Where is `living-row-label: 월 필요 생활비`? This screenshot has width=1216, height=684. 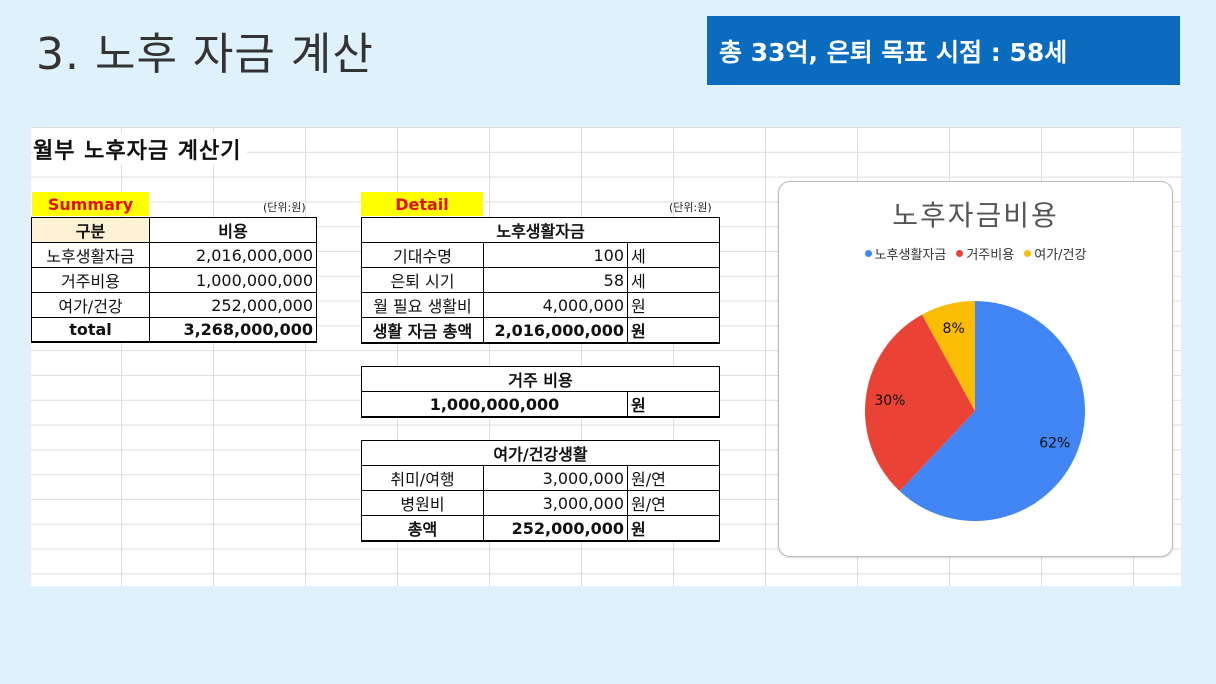 living-row-label: 월 필요 생활비 is located at coordinates (422, 305).